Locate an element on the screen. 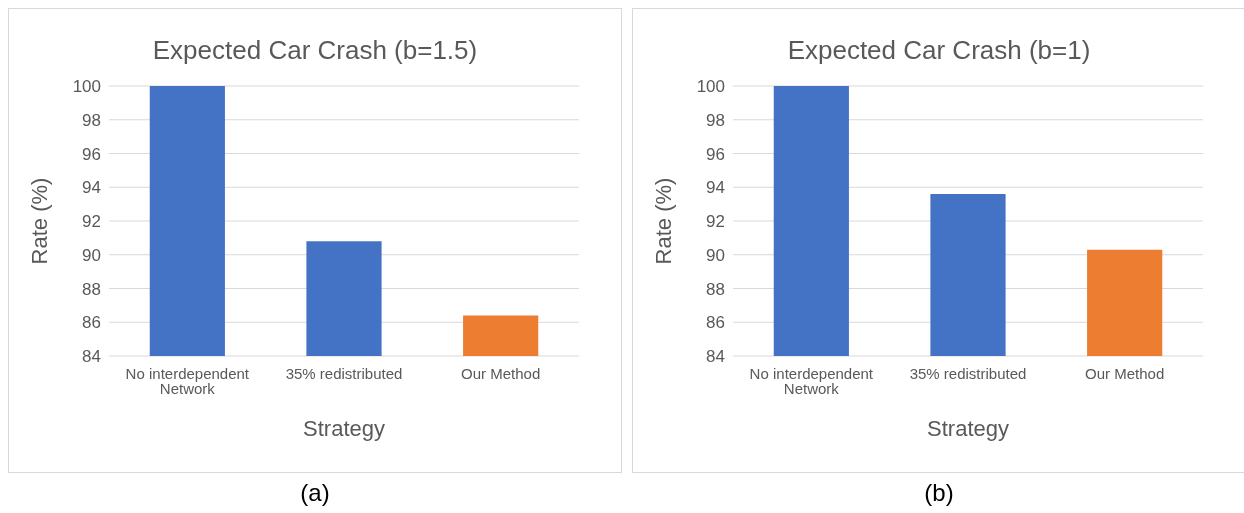 Image resolution: width=1244 pixels, height=513 pixels. chart-title: Expected Car Crash (b=1) is located at coordinates (939, 50).